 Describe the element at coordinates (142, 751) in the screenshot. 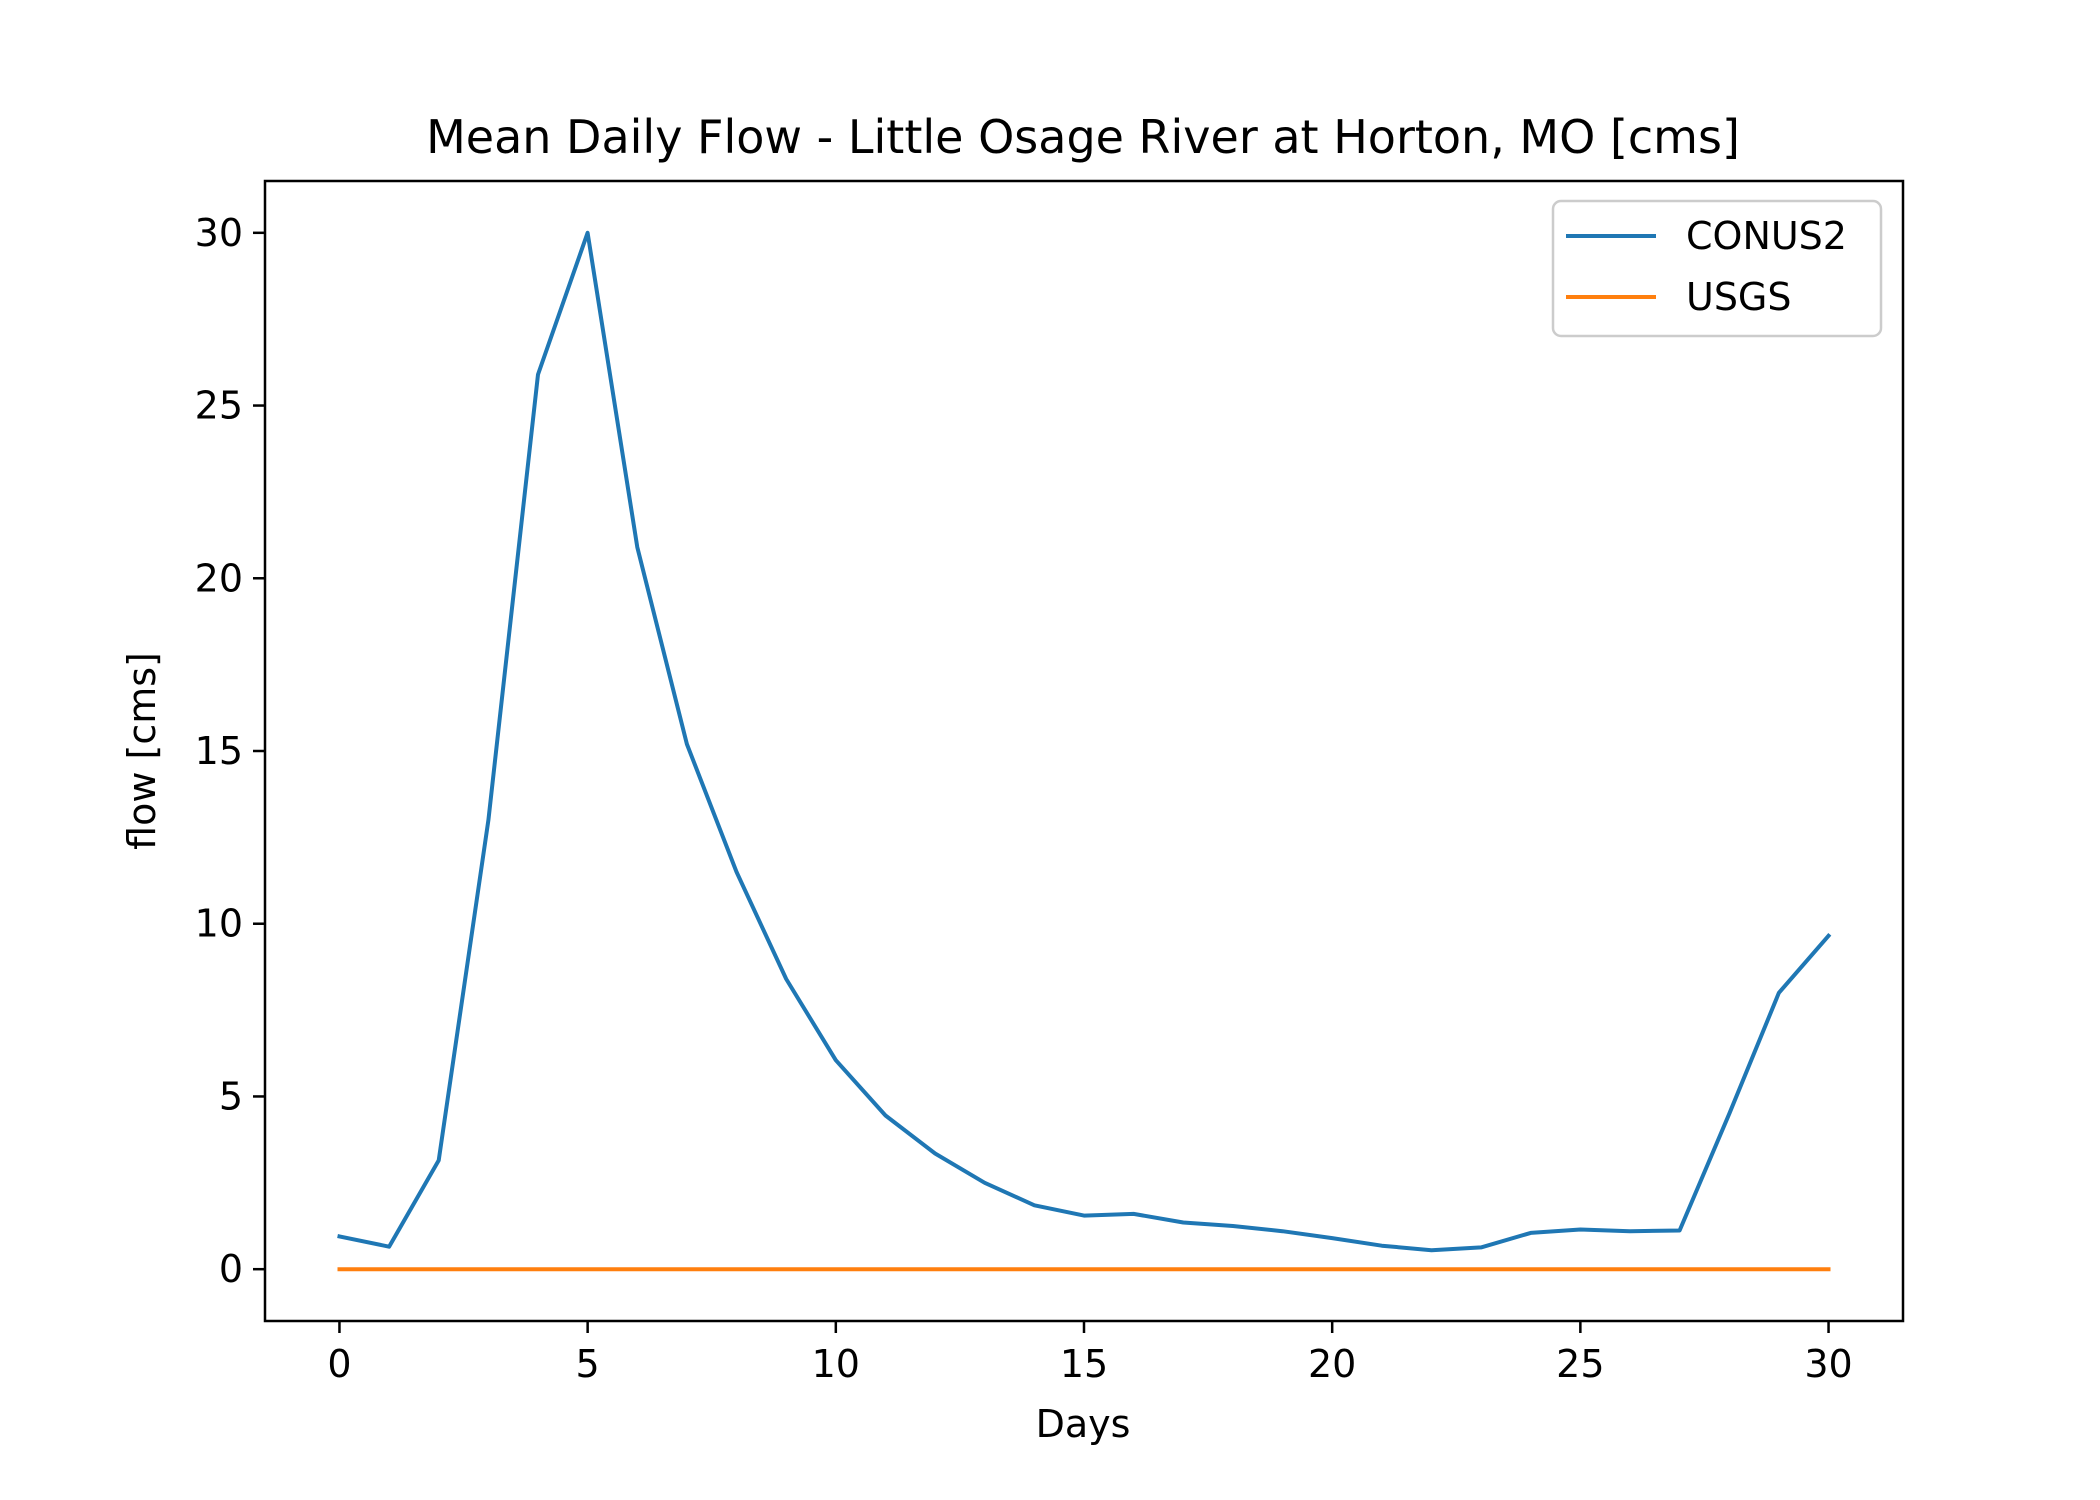

I see `y-axis-label: flow [cms]` at that location.